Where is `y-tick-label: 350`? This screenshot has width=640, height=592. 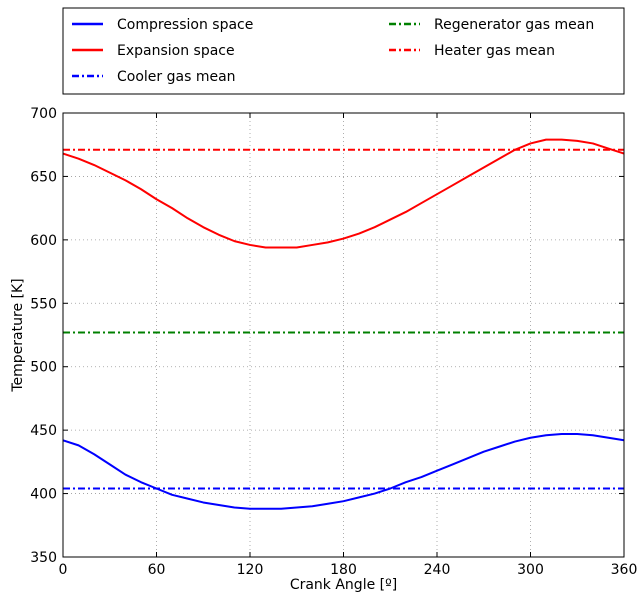 y-tick-label: 350 is located at coordinates (43, 558).